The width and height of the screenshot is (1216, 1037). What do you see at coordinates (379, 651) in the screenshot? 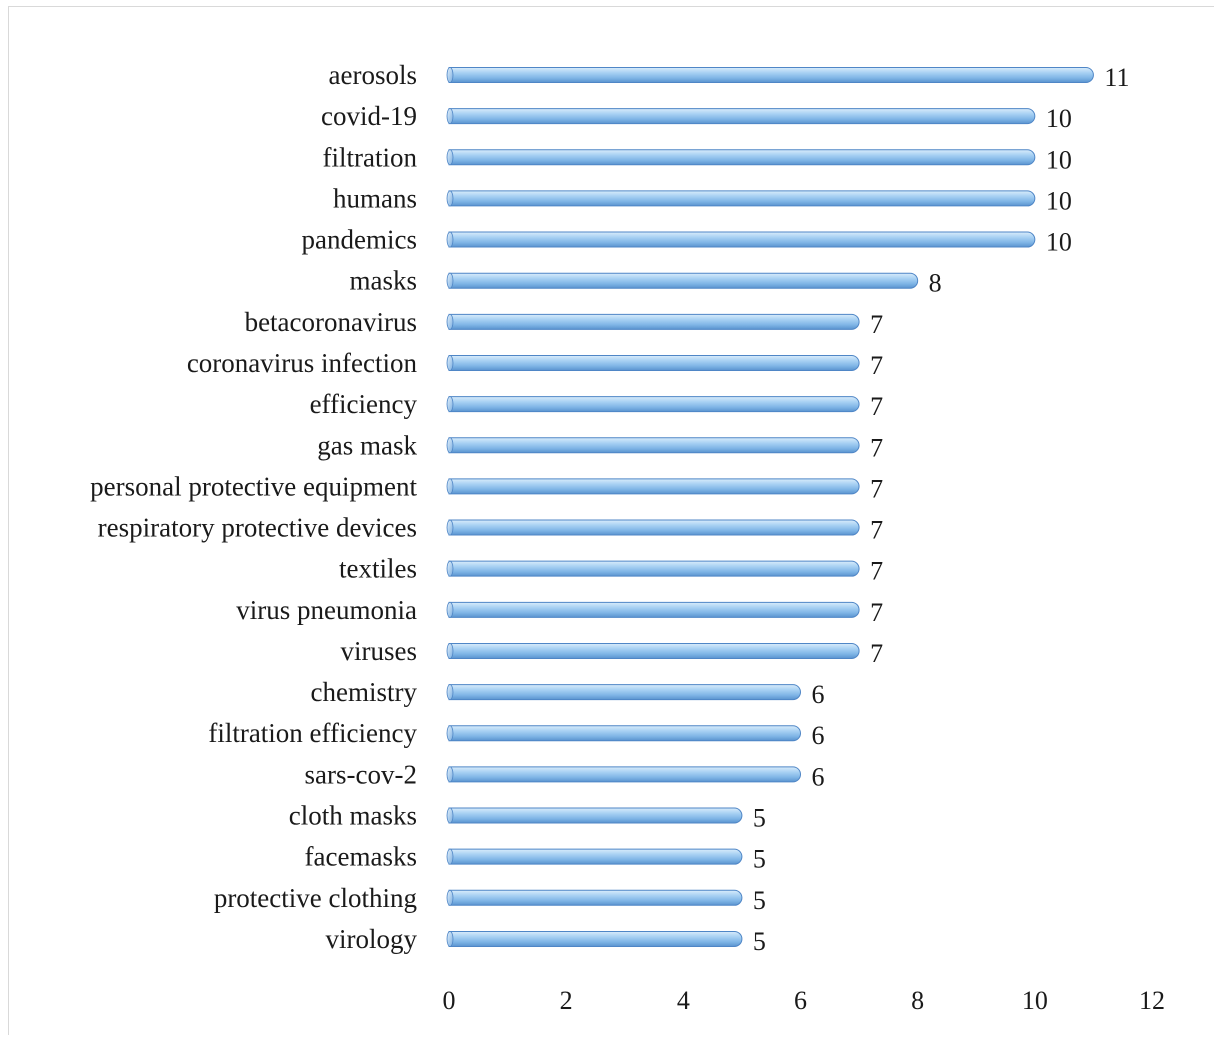
I see `category-label: viruses` at bounding box center [379, 651].